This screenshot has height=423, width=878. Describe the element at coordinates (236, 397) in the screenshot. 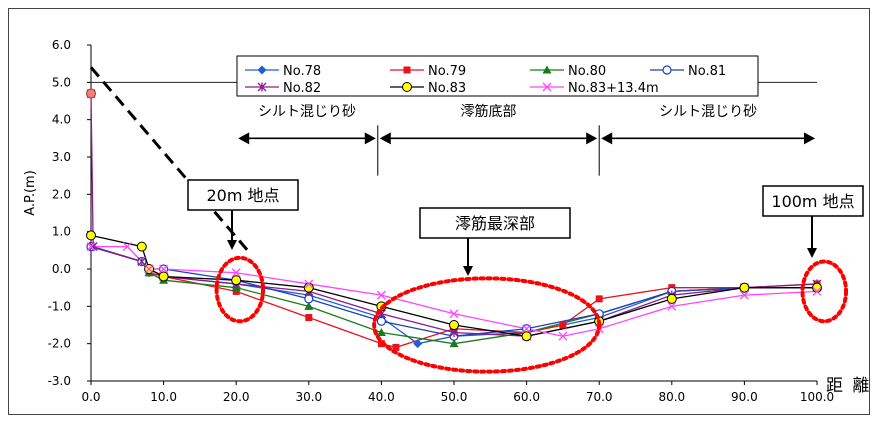

I see `x-tick-label: 20.0` at that location.